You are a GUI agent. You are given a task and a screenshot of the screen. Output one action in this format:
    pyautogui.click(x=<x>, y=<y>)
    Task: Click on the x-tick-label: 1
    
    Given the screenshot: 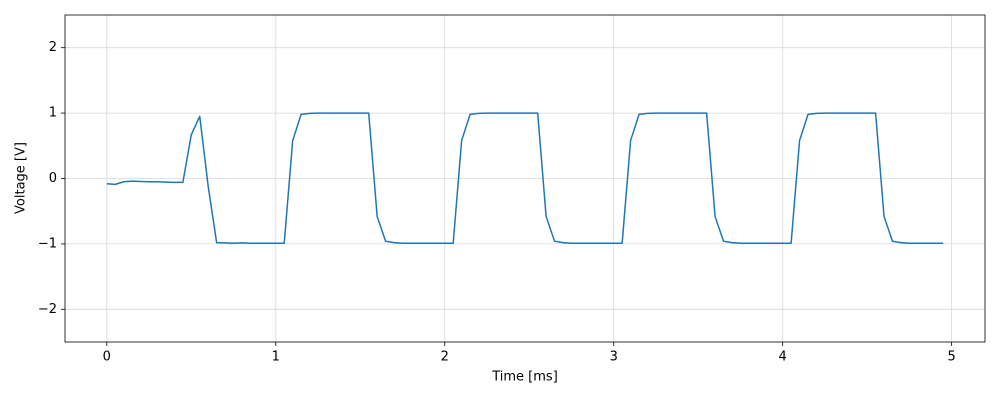 What is the action you would take?
    pyautogui.click(x=276, y=357)
    